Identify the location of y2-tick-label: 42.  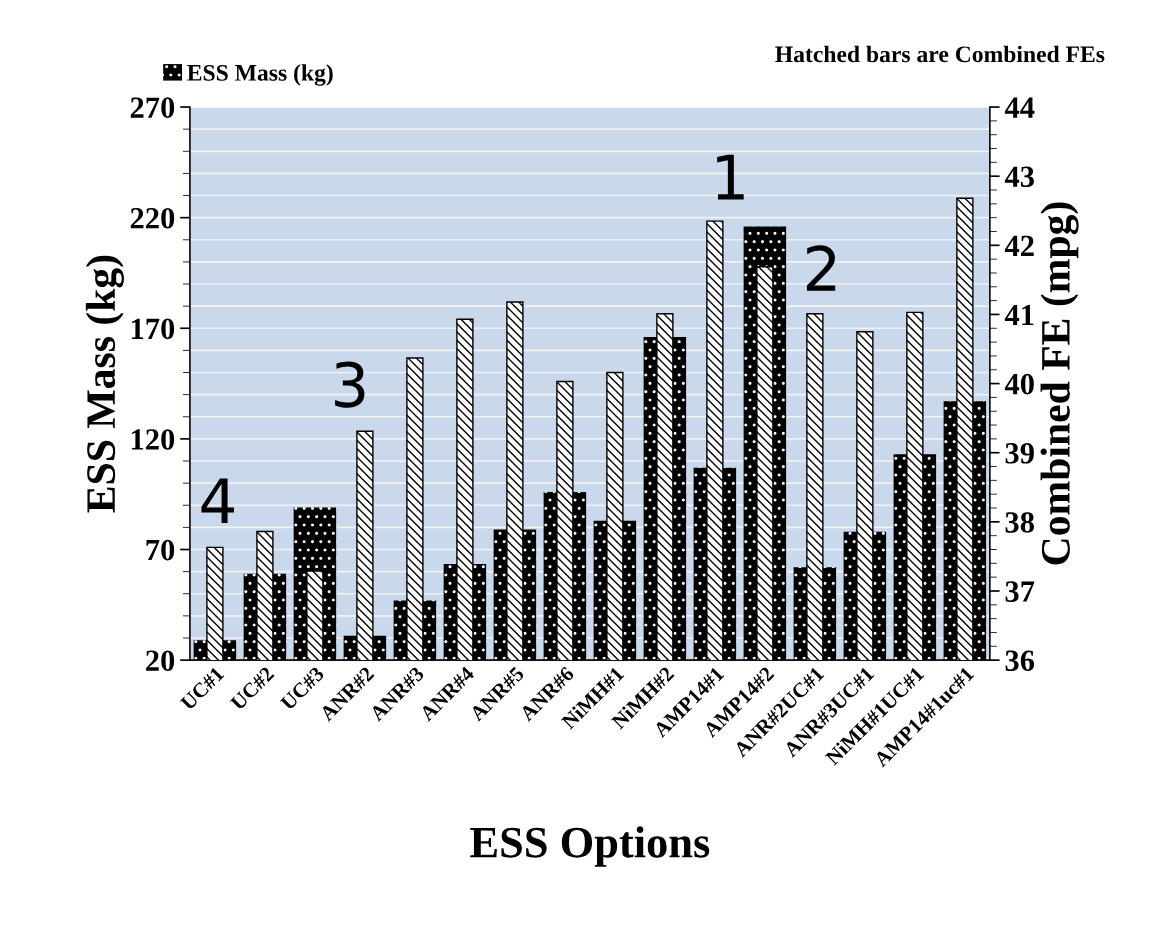
(1019, 245).